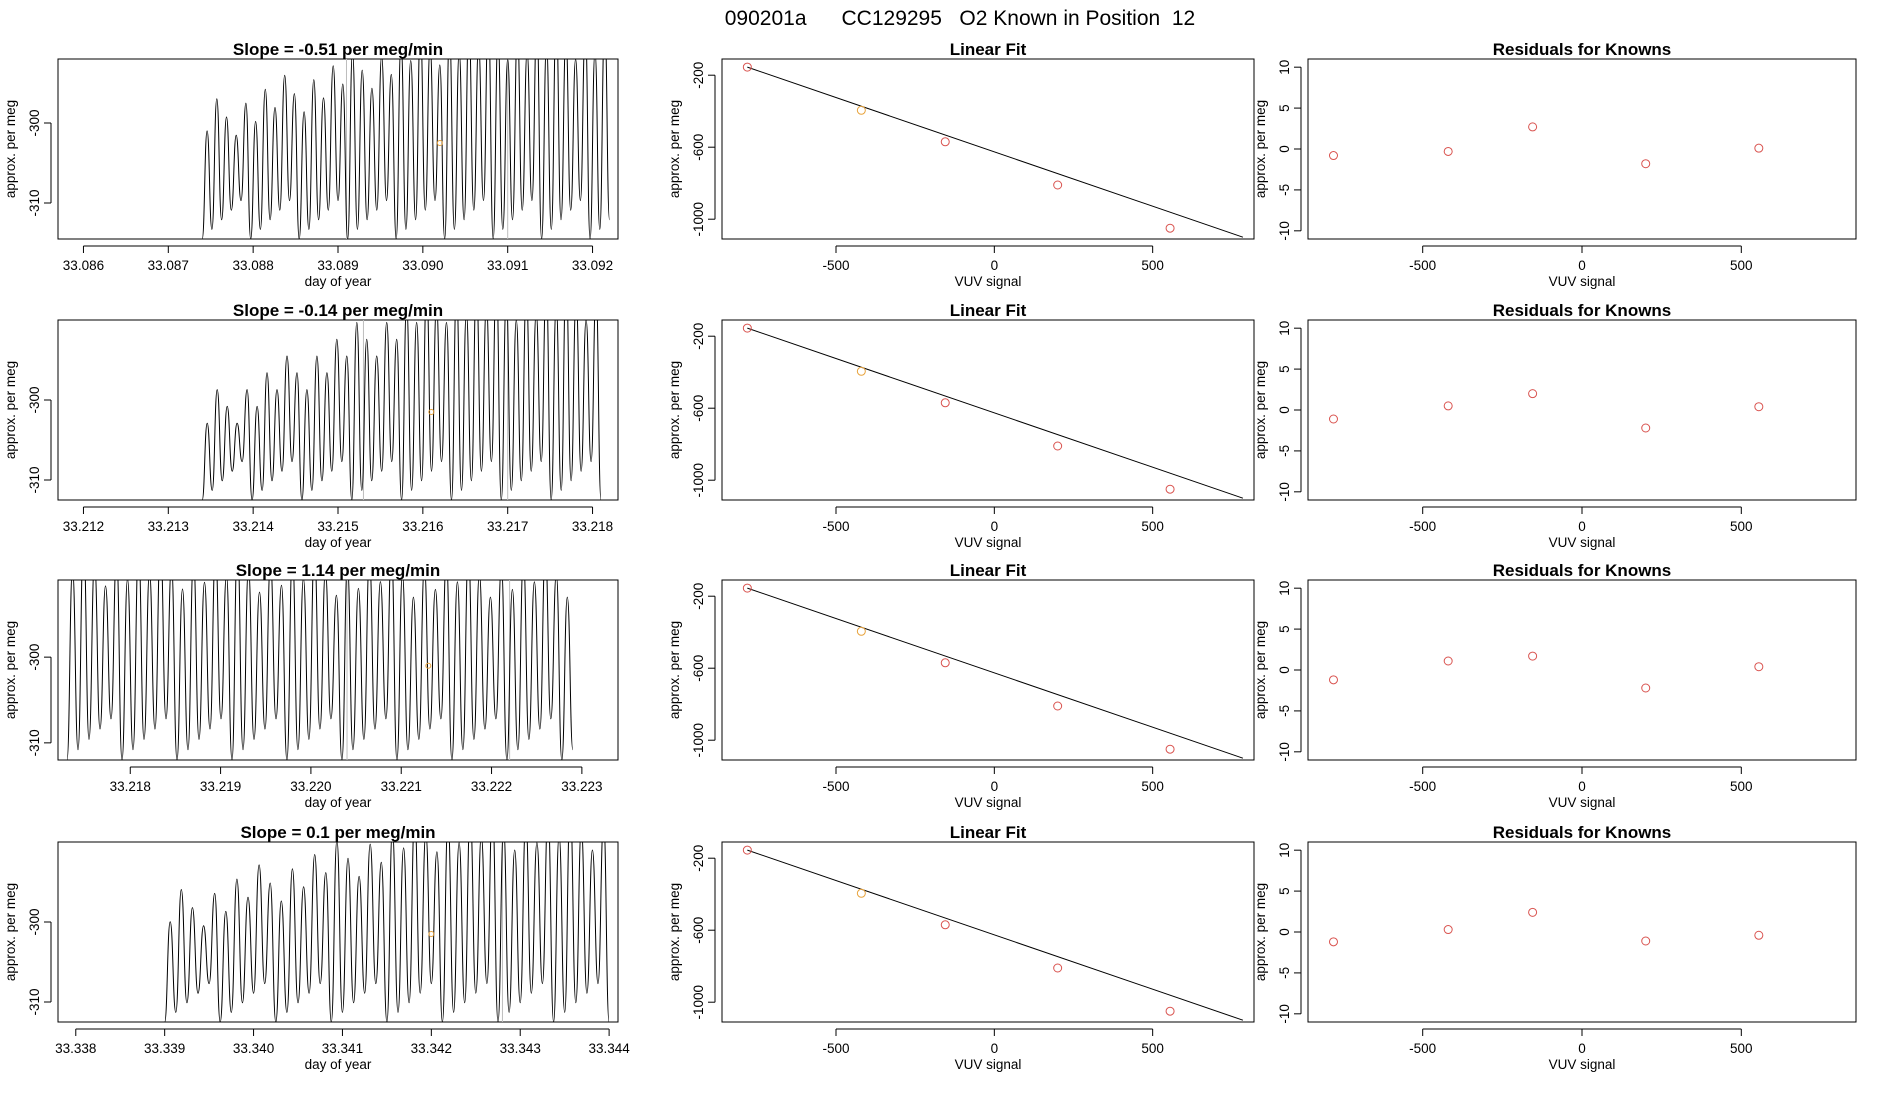 Image resolution: width=1900 pixels, height=1100 pixels. Describe the element at coordinates (995, 673) in the screenshot. I see `fit-line` at that location.